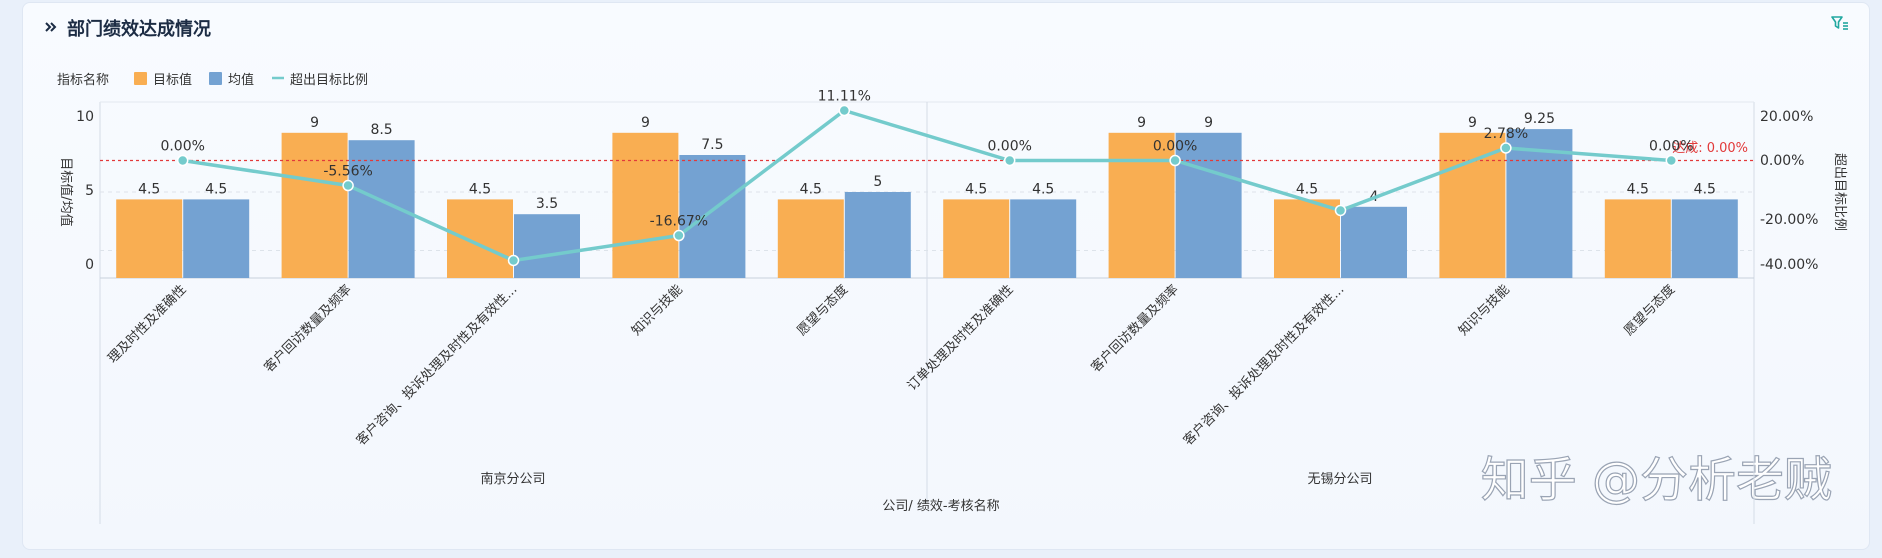 This screenshot has height=558, width=1882. I want to click on legend-label-target: 目标值, so click(172, 80).